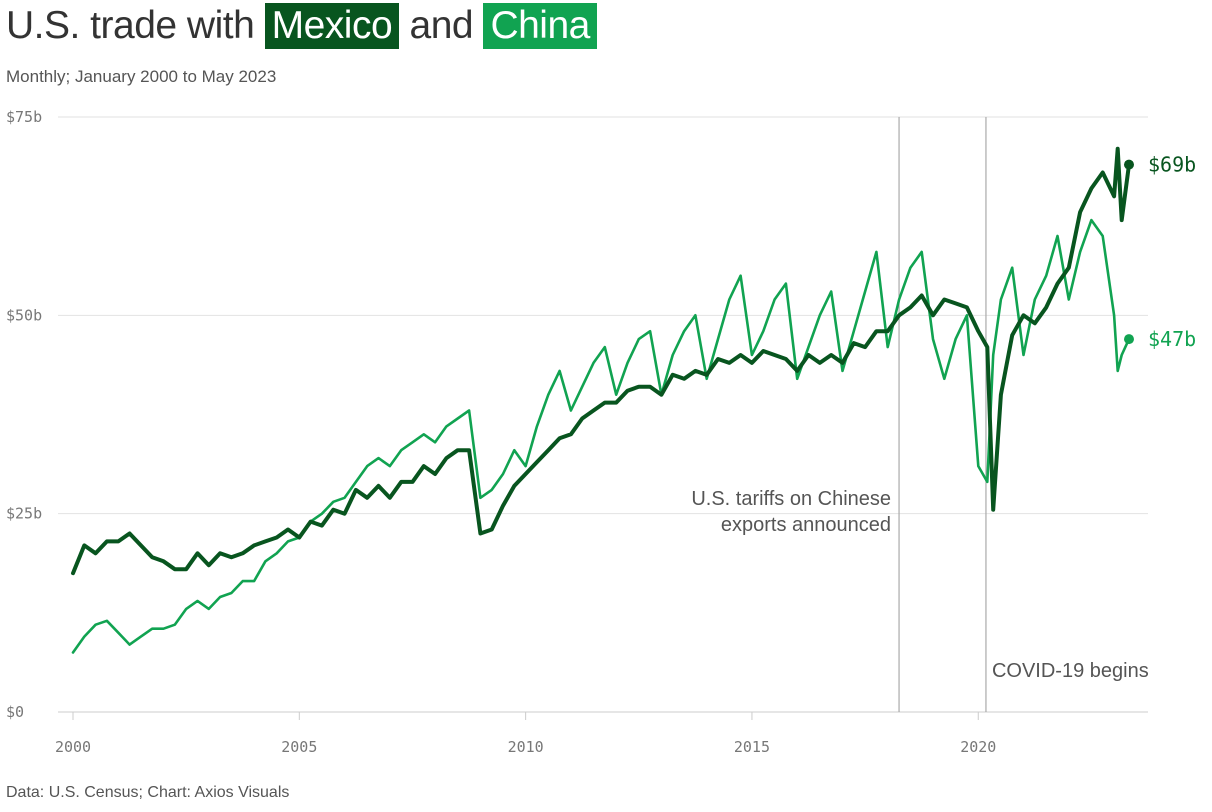 The height and width of the screenshot is (812, 1212). What do you see at coordinates (299, 747) in the screenshot?
I see `x-tick-label-2005: 2005` at bounding box center [299, 747].